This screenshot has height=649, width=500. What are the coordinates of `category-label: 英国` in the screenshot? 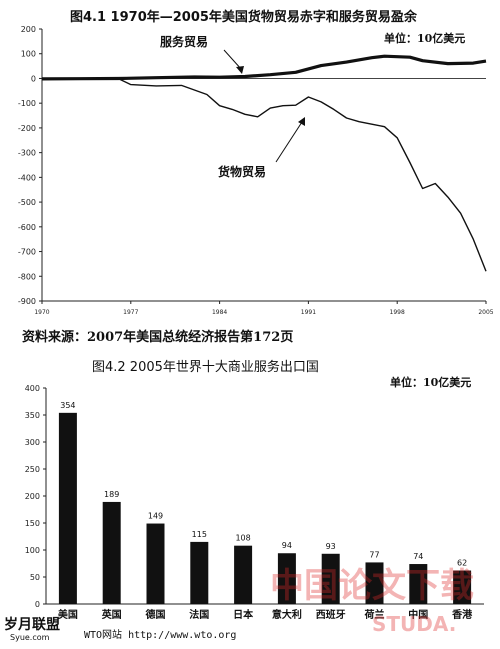 It's located at (111, 614).